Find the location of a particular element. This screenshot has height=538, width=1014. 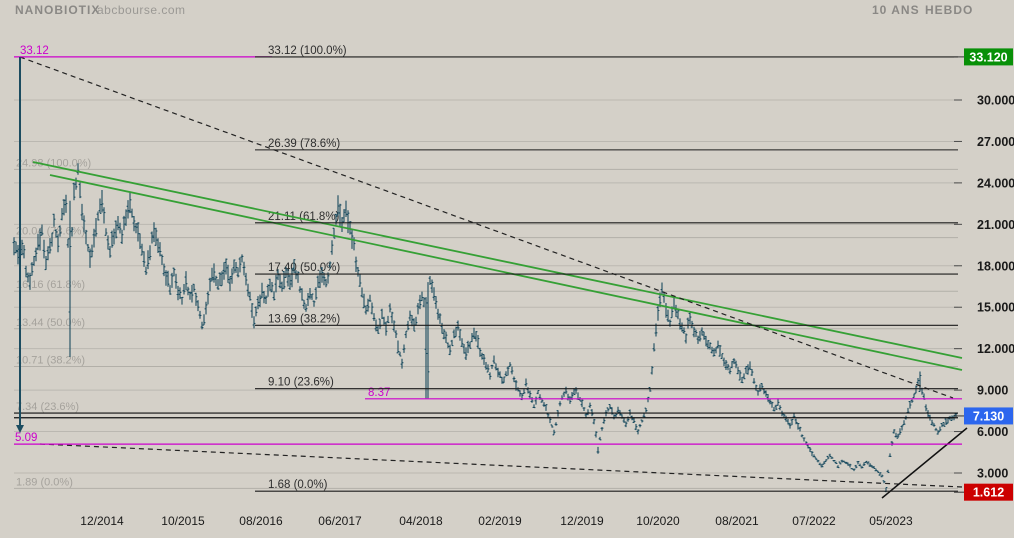

price-badge-last-price is located at coordinates (988, 416).